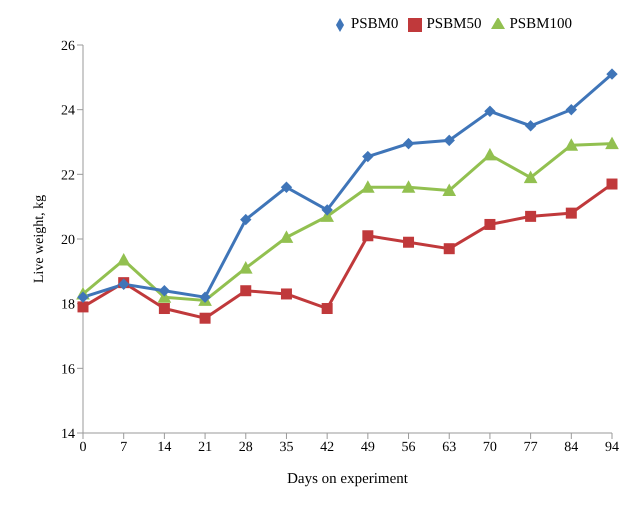  What do you see at coordinates (39, 239) in the screenshot?
I see `y-axis-title: Live weight, kg` at bounding box center [39, 239].